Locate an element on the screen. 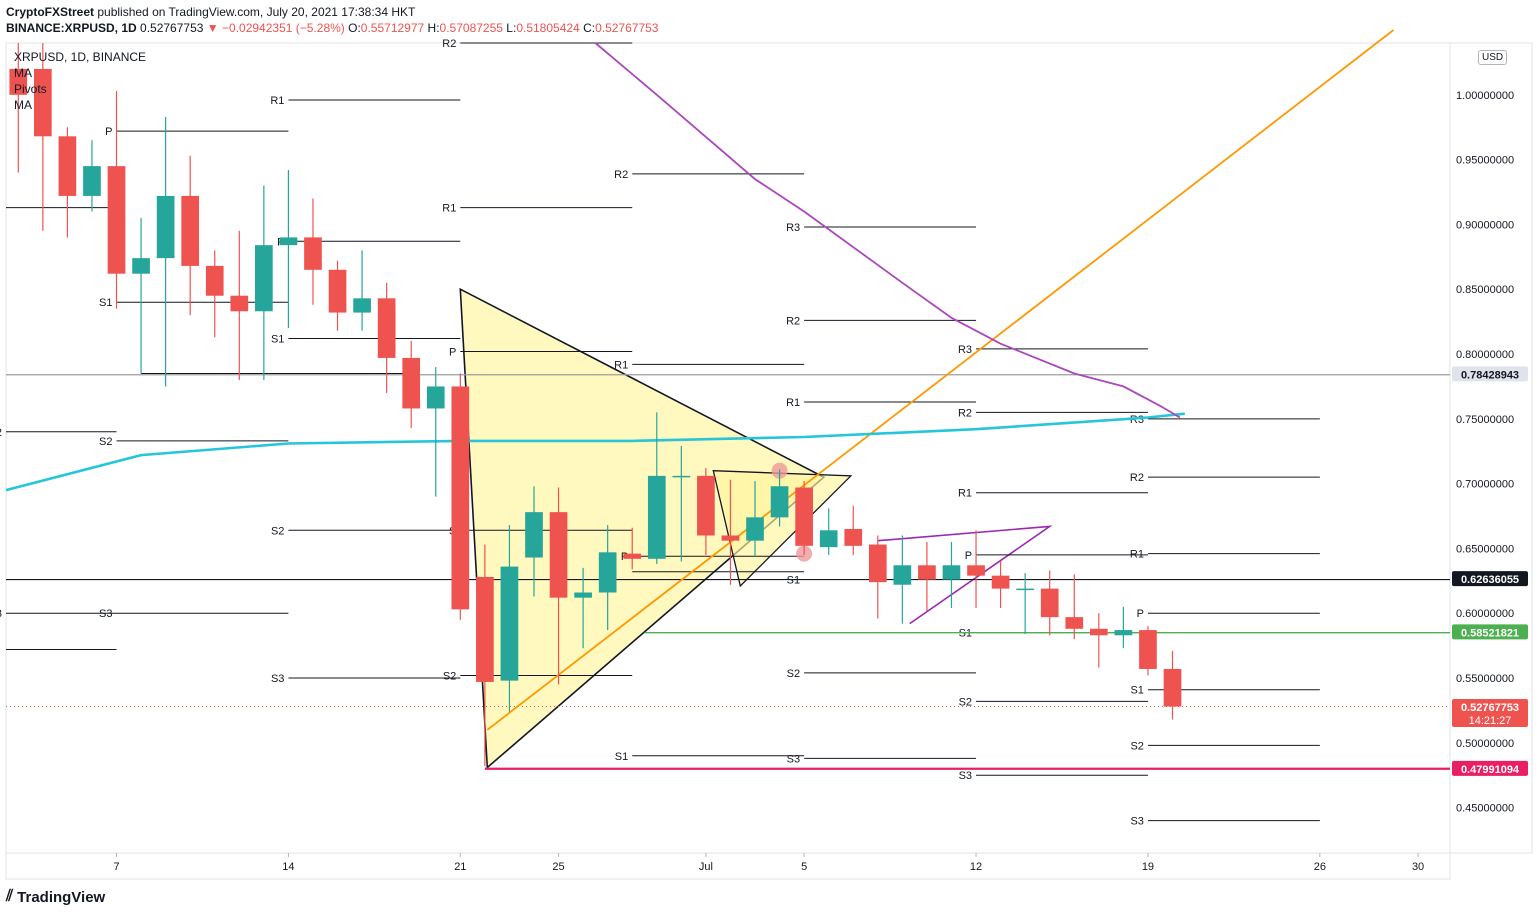 Image resolution: width=1536 pixels, height=915 pixels. y-tick-label: 1.00000000 is located at coordinates (1485, 96).